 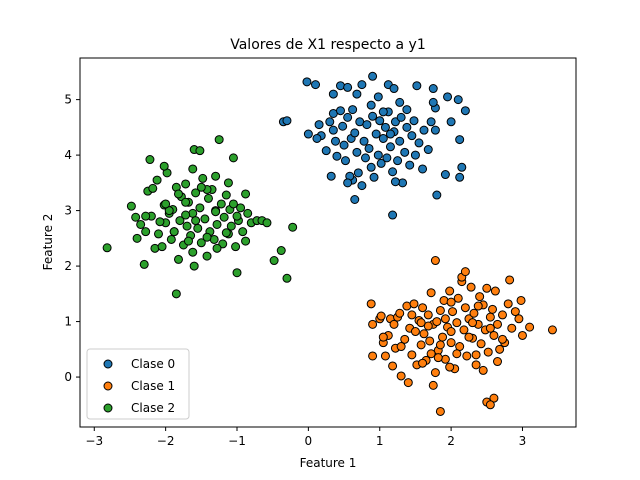 What do you see at coordinates (523, 441) in the screenshot?
I see `x-tick-label: 3` at bounding box center [523, 441].